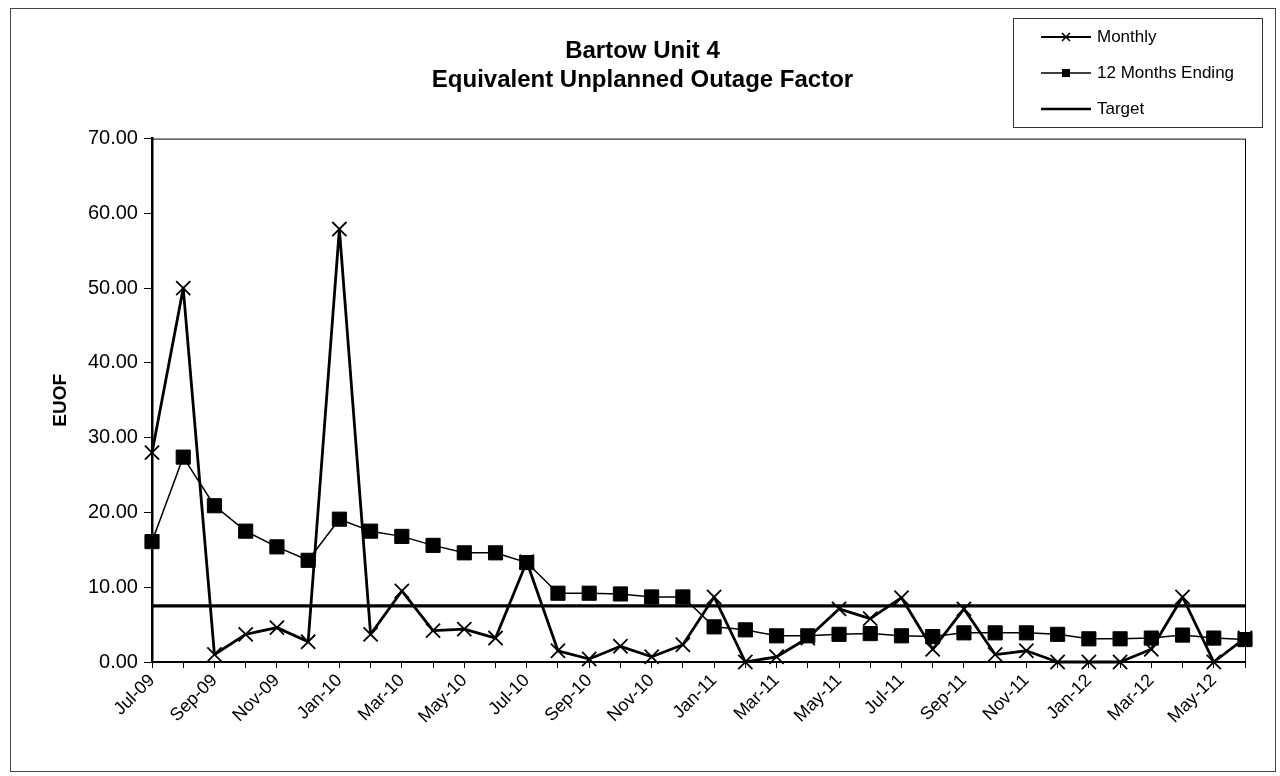  What do you see at coordinates (112, 510) in the screenshot?
I see `y-tick-label: 20.00` at bounding box center [112, 510].